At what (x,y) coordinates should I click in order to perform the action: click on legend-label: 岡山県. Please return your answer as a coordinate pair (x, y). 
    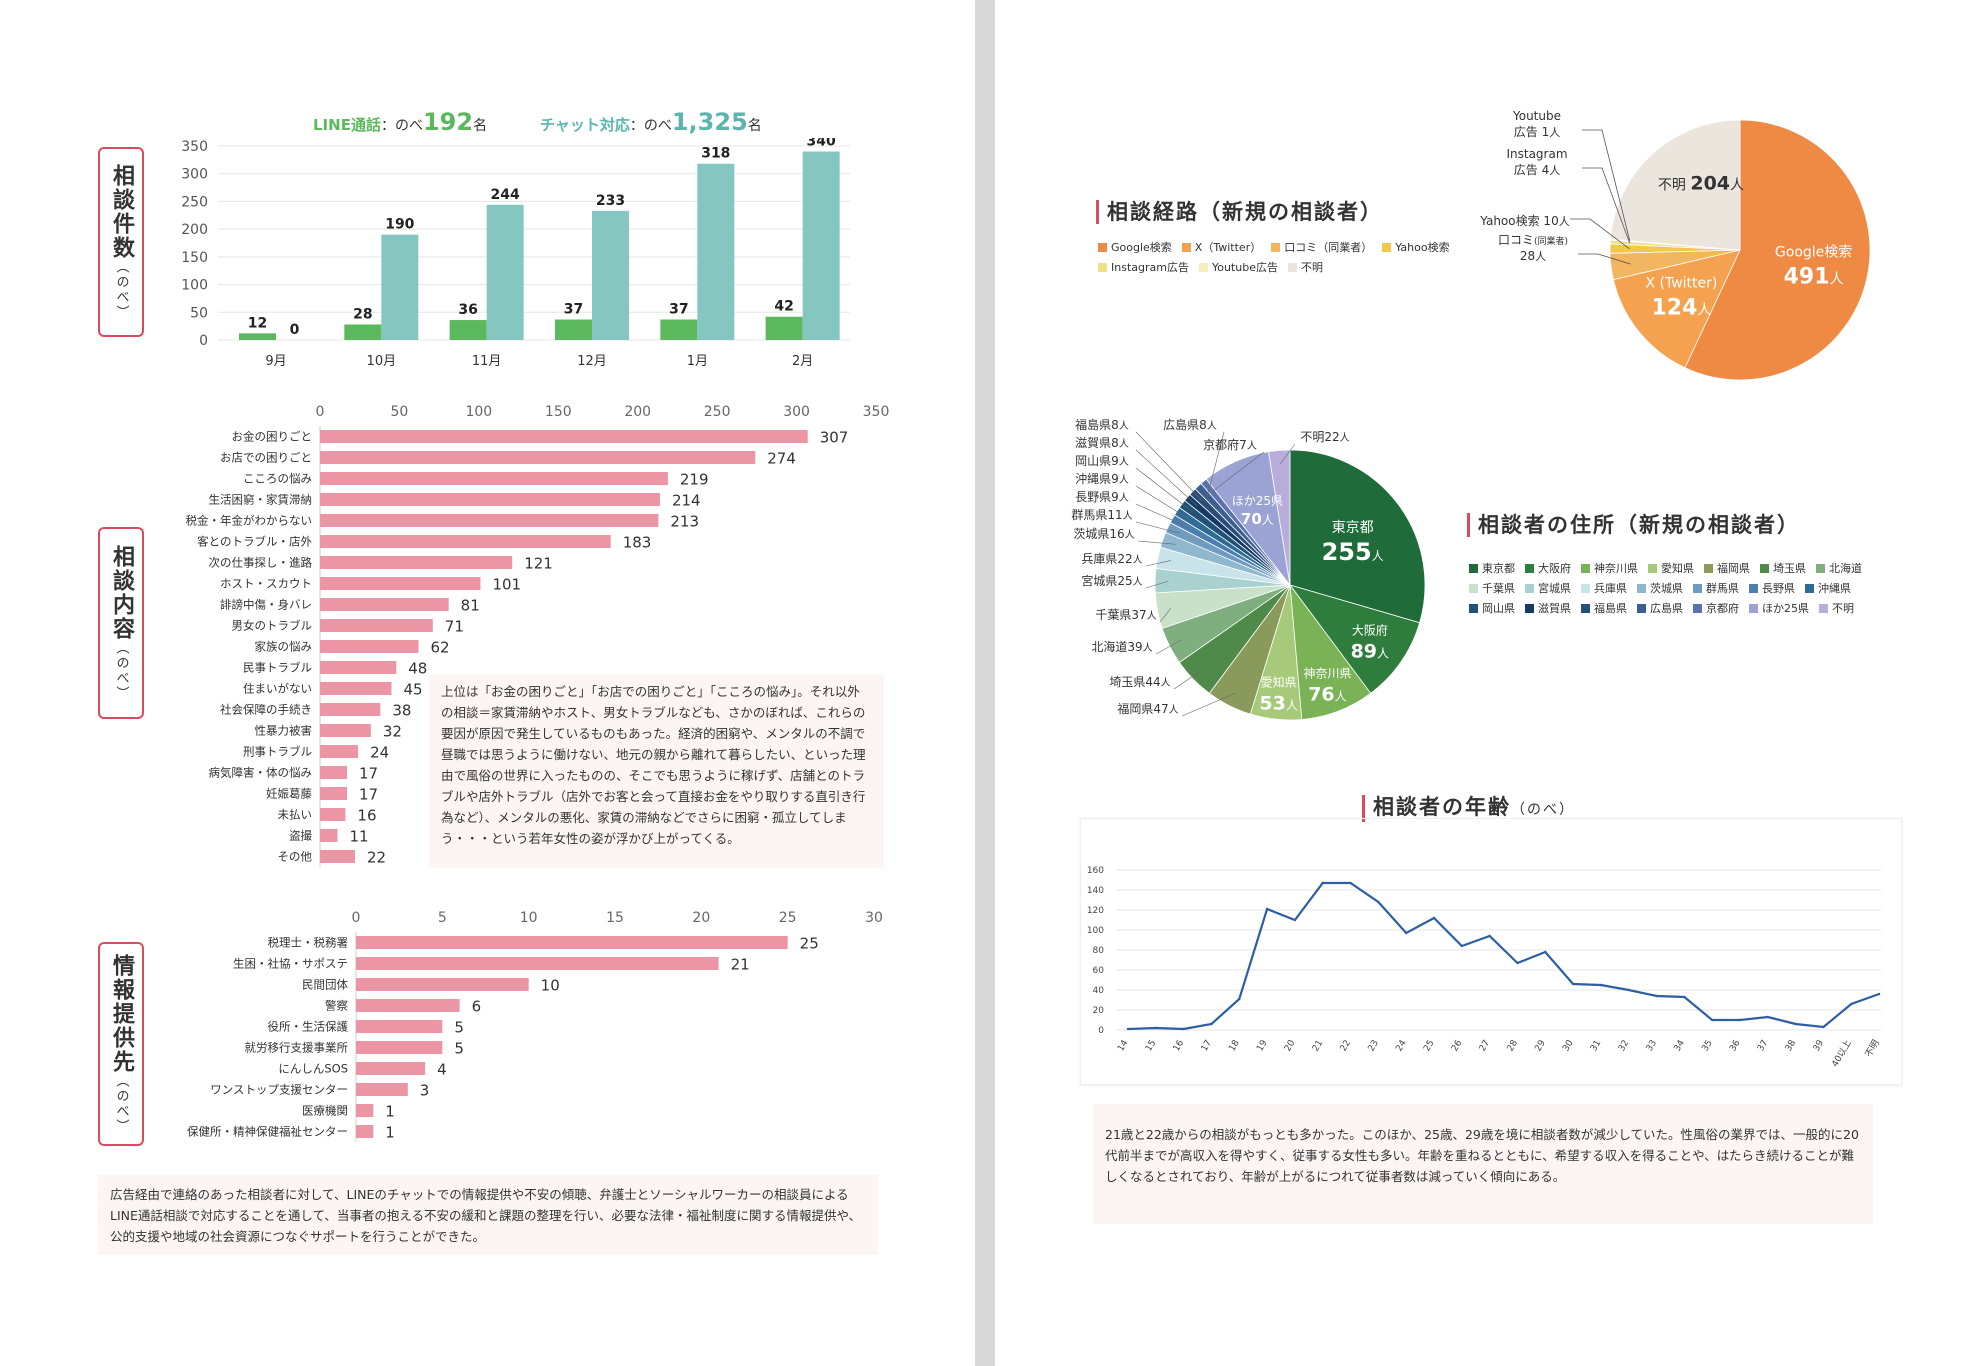
    Looking at the image, I should click on (1498, 608).